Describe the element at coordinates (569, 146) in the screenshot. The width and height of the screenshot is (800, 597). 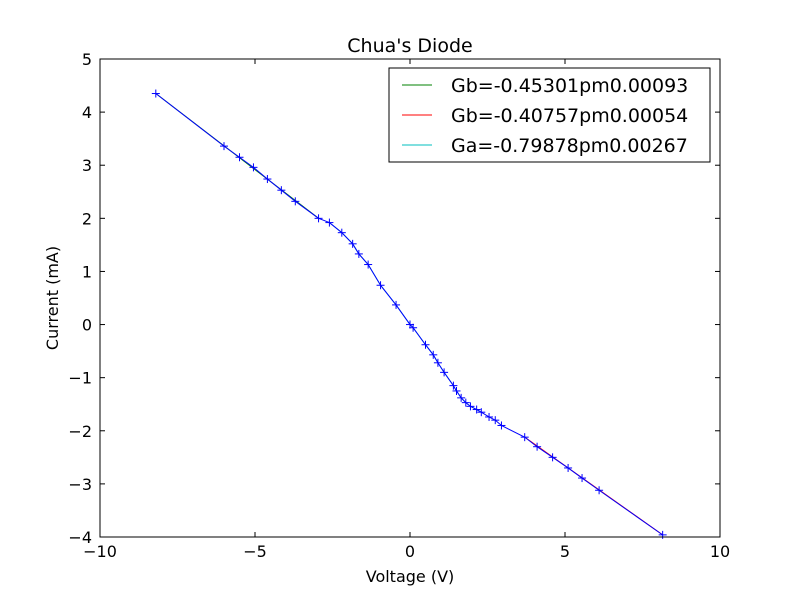
I see `legend-label: Ga=-0.79878pm0.00267` at that location.